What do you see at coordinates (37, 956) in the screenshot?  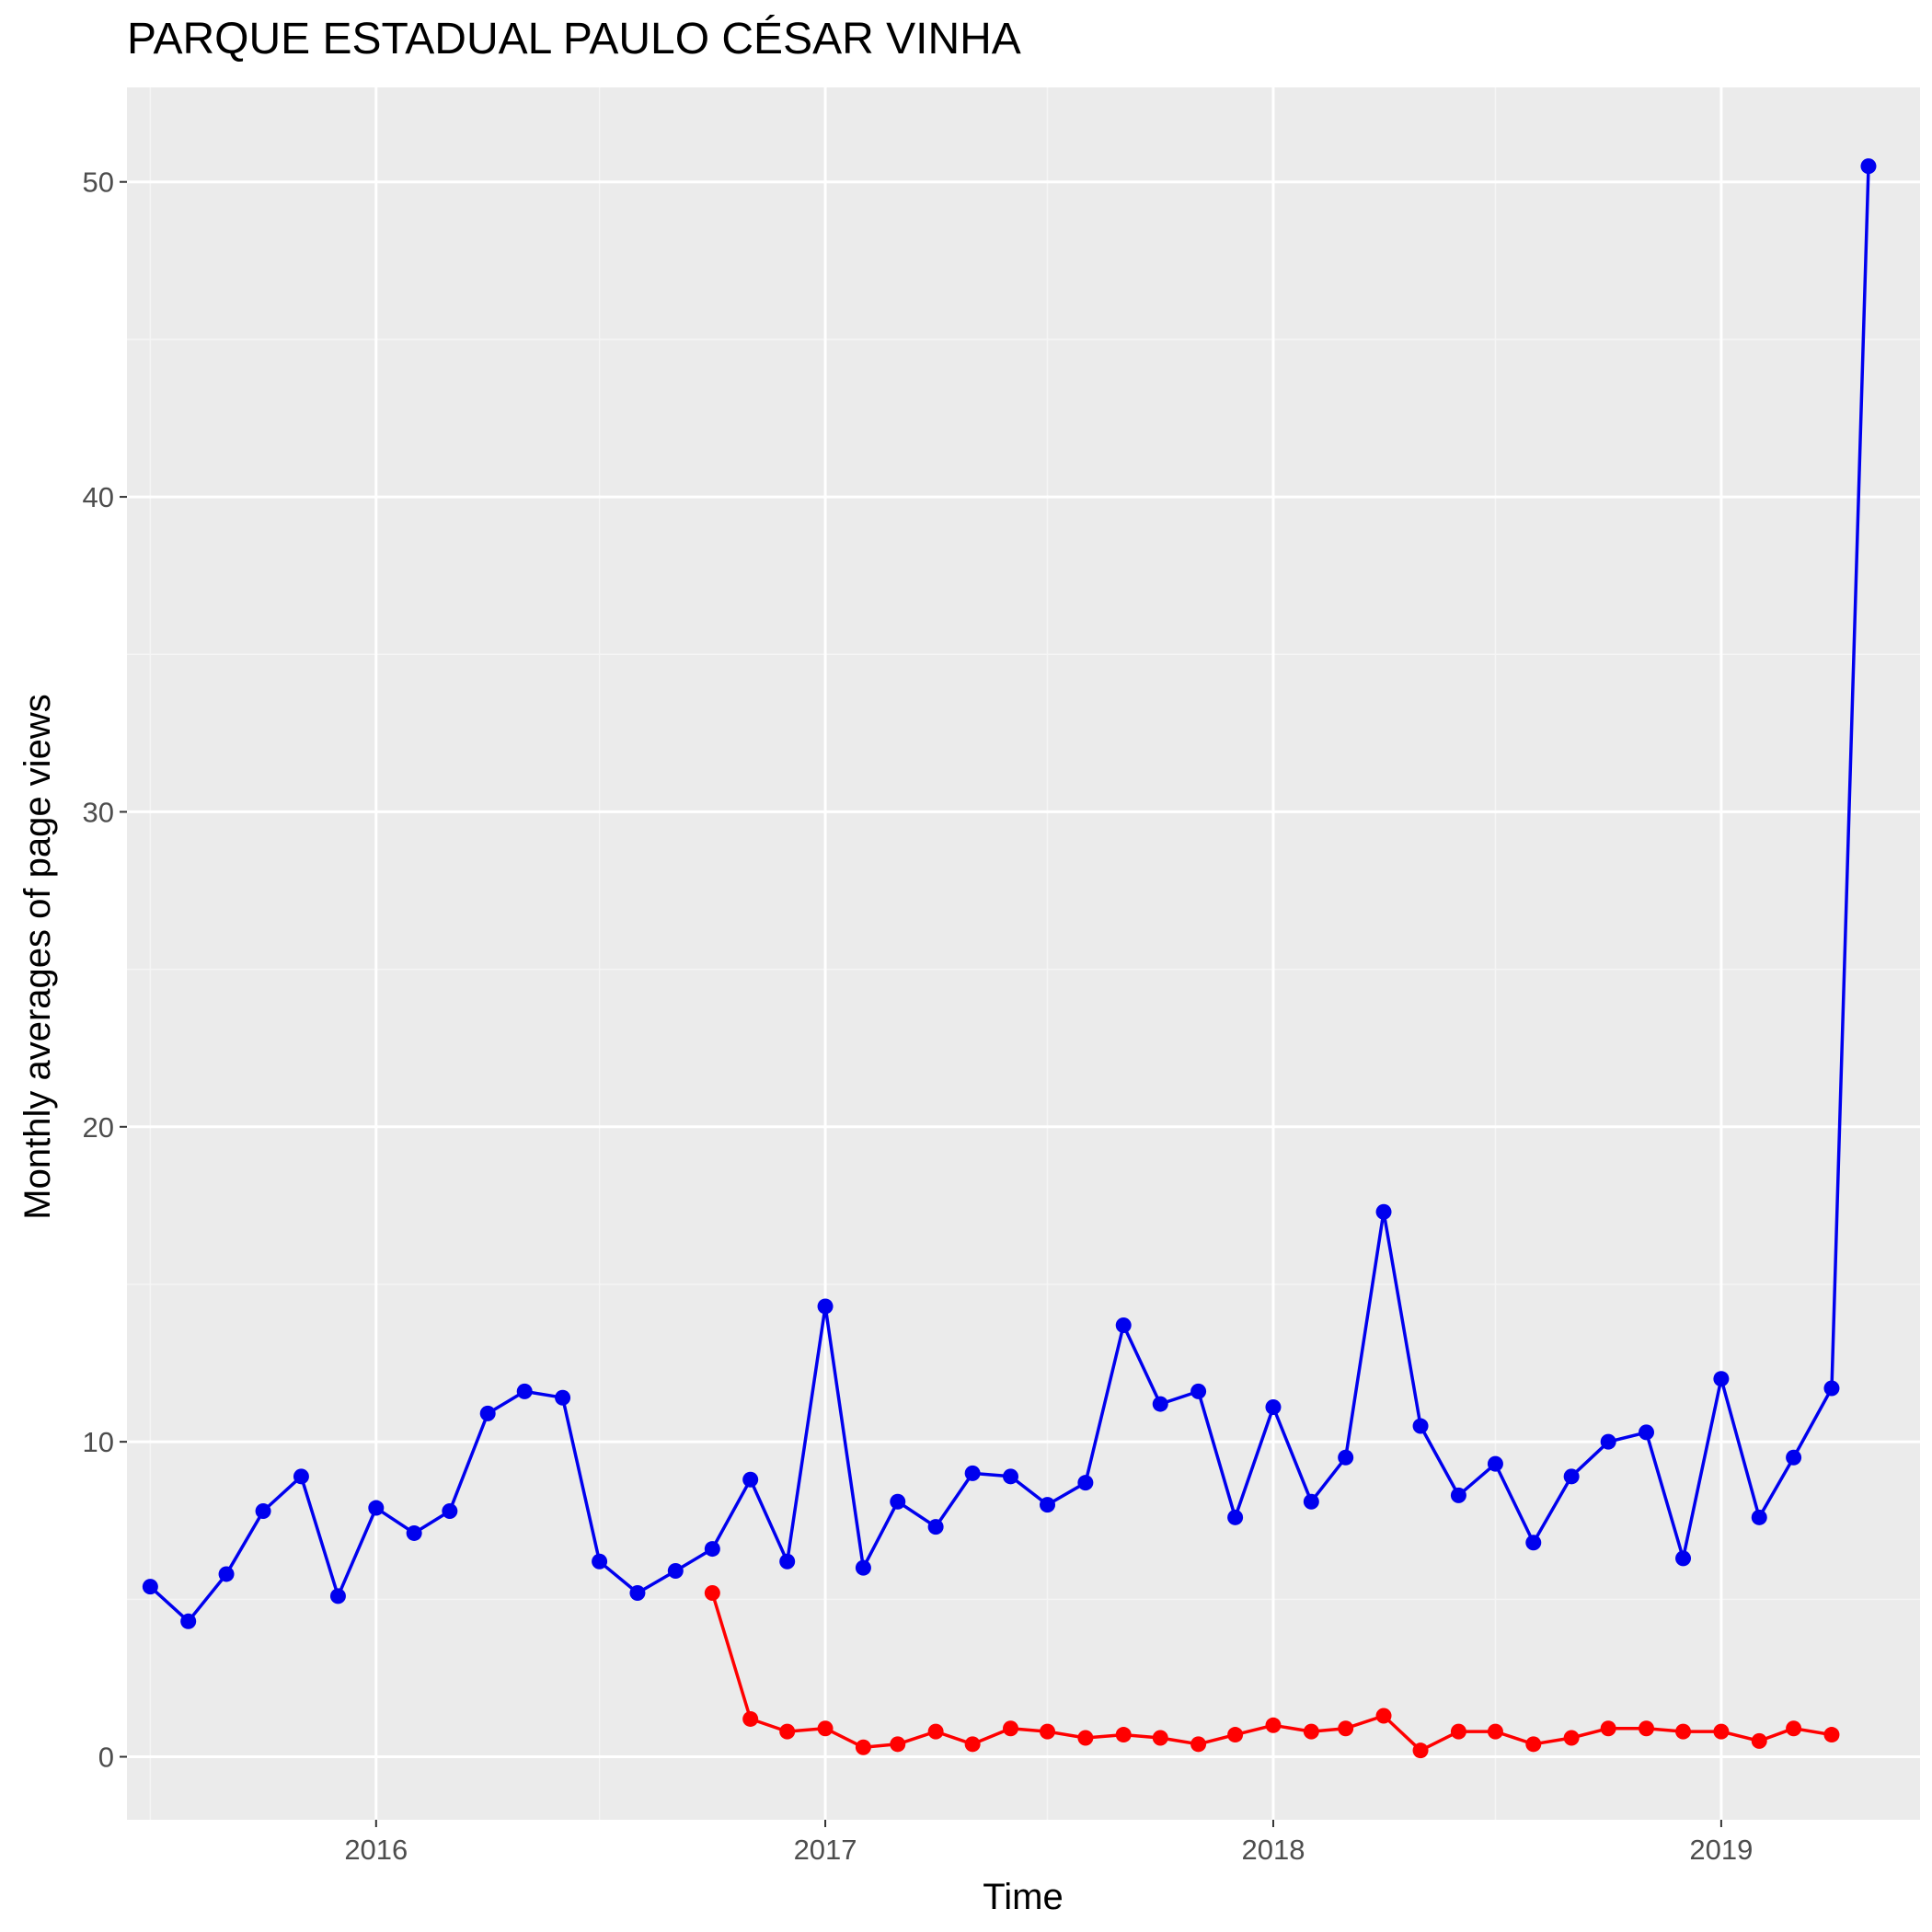 I see `y-axis-title: Monthly averages of page views` at bounding box center [37, 956].